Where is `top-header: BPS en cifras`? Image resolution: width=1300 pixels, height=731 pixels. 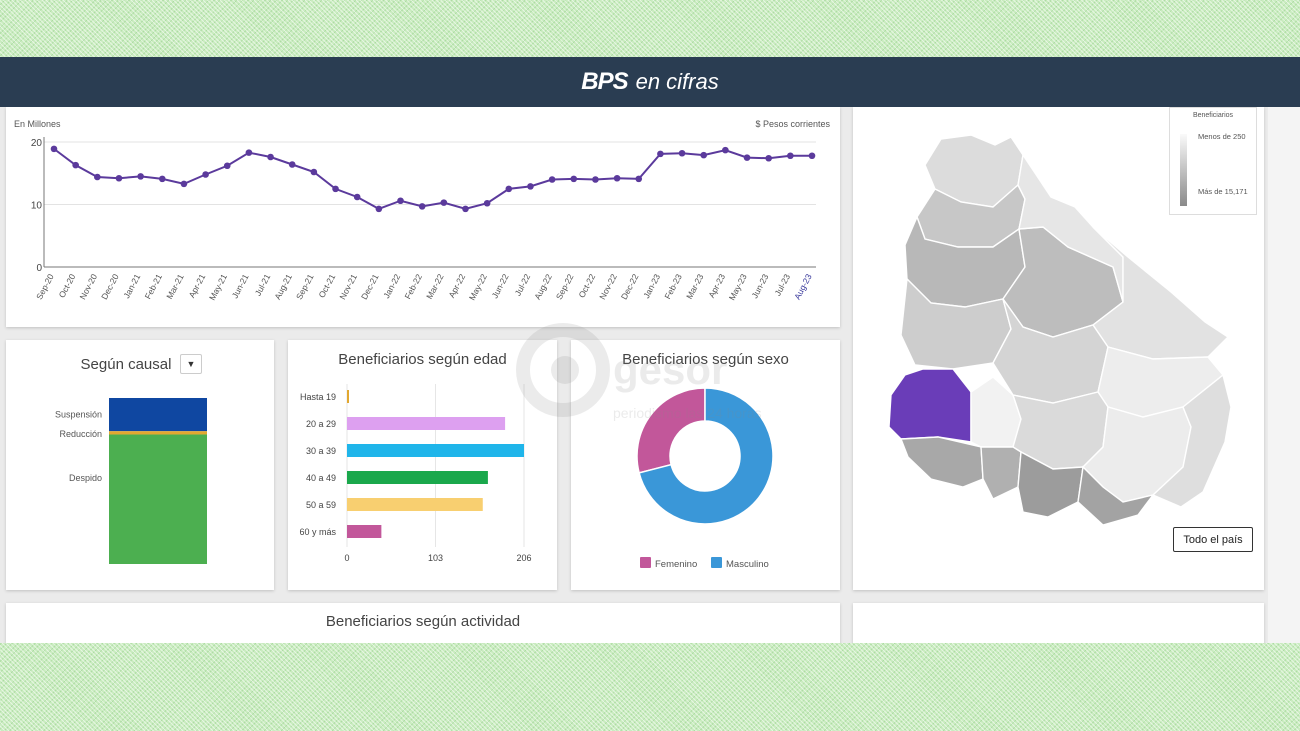 top-header: BPS en cifras is located at coordinates (650, 82).